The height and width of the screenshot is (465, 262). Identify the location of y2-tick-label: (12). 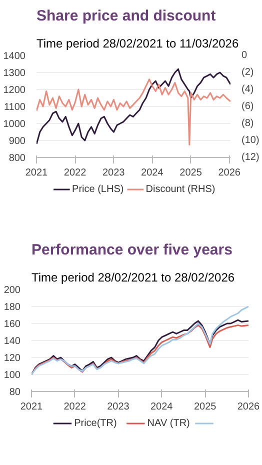
(251, 157).